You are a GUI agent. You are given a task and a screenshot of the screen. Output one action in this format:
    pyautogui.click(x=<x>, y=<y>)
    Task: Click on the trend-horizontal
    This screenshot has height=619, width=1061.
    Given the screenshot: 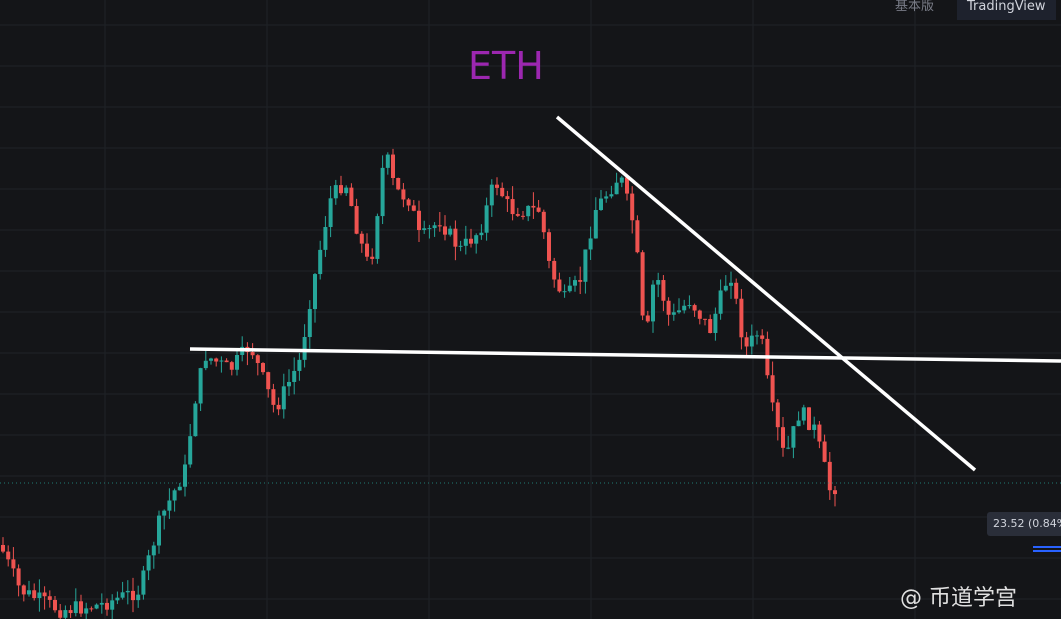 What is the action you would take?
    pyautogui.click(x=625, y=355)
    